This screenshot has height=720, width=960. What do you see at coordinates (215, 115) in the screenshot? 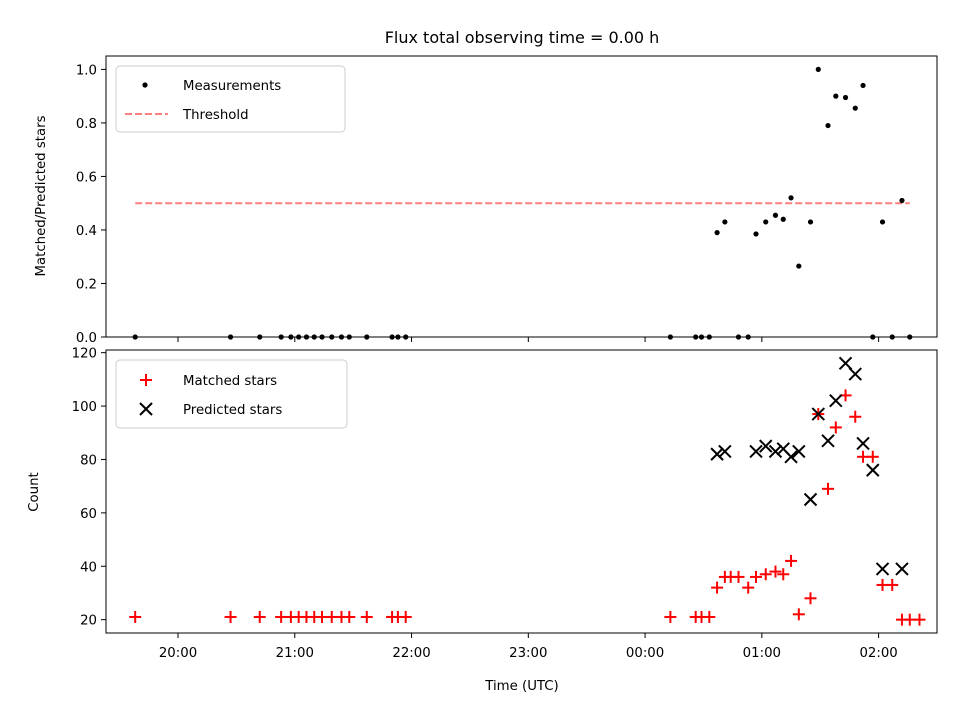
I see `legend-threshold-label: Threshold` at bounding box center [215, 115].